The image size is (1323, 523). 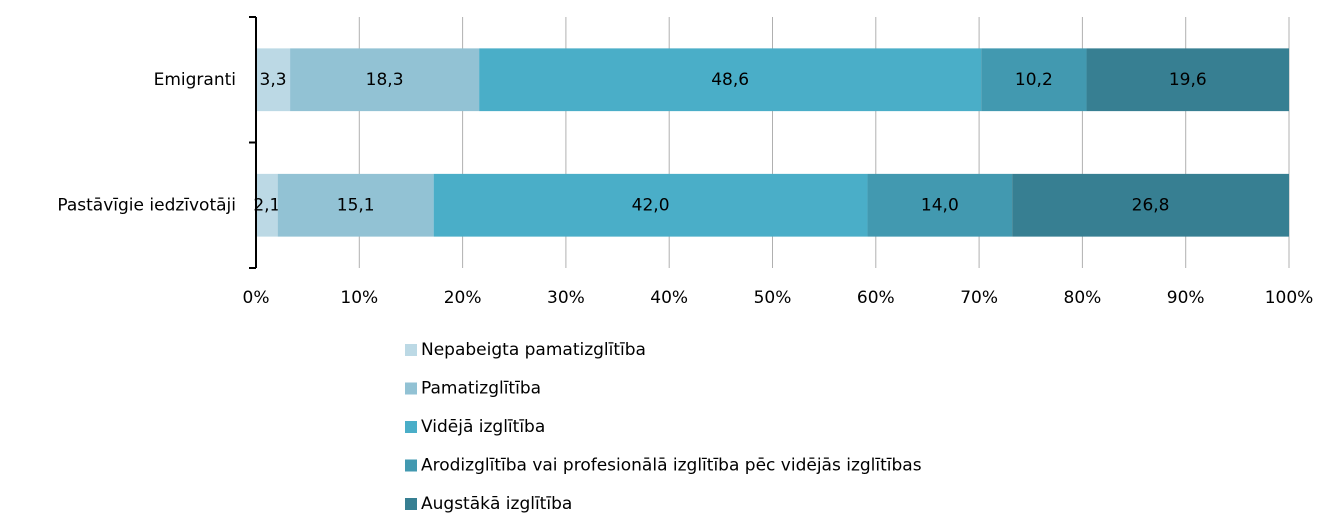 What do you see at coordinates (256, 298) in the screenshot?
I see `x-tick-label: 0%` at bounding box center [256, 298].